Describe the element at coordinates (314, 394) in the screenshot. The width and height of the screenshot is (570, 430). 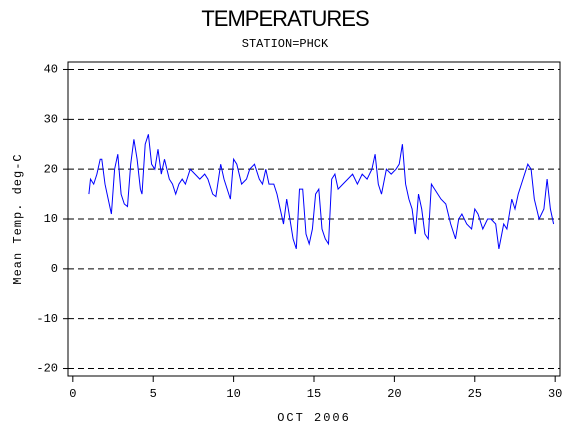
I see `x-tick-label: 15` at that location.